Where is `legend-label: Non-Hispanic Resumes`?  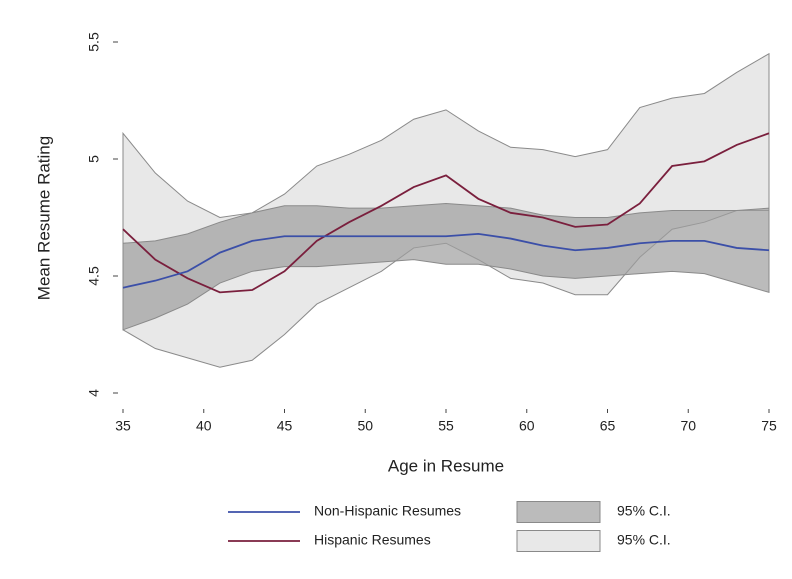
legend-label: Non-Hispanic Resumes is located at coordinates (387, 511).